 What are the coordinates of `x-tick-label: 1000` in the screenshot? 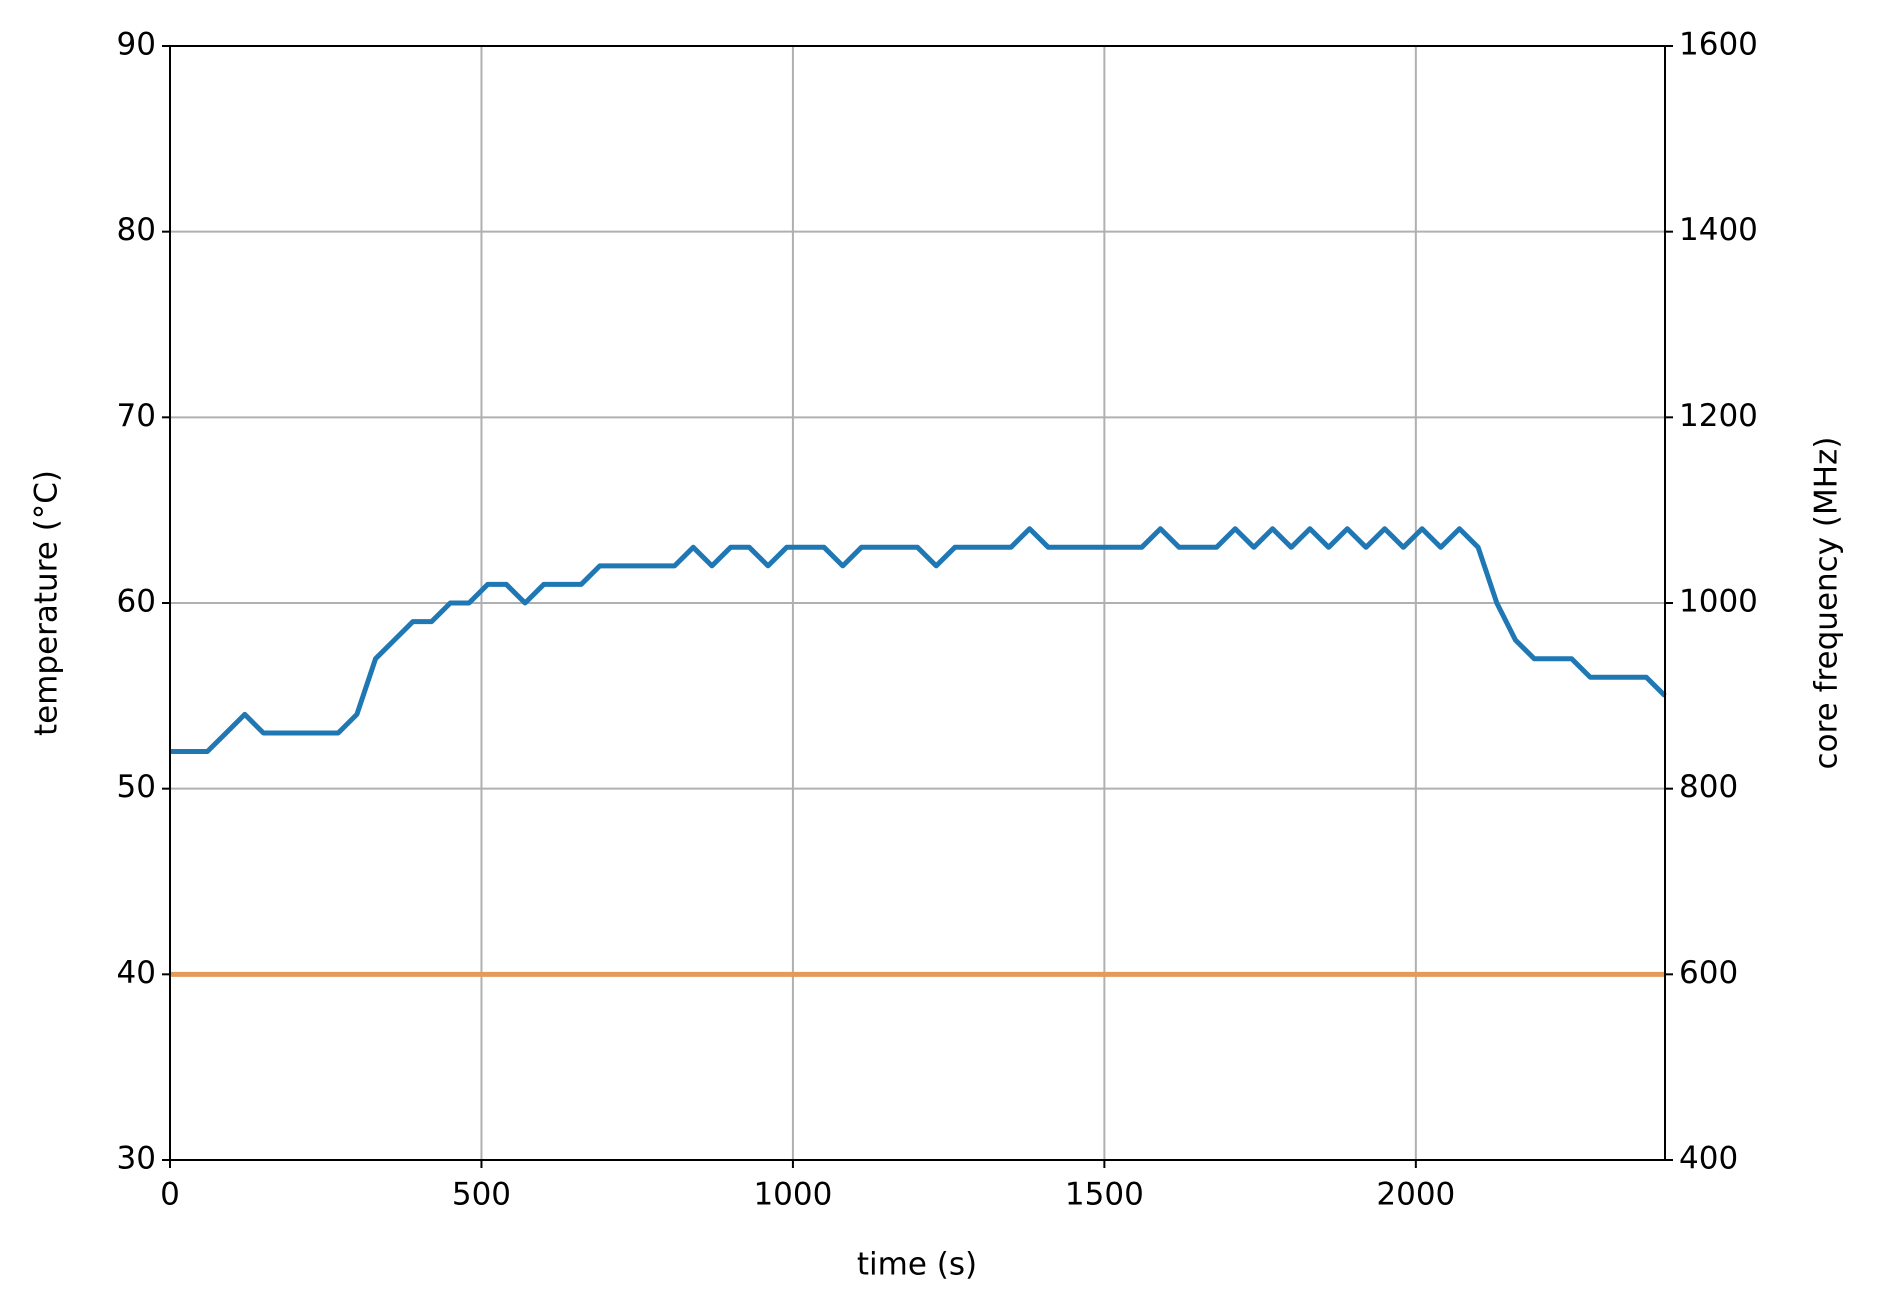 It's located at (792, 1195).